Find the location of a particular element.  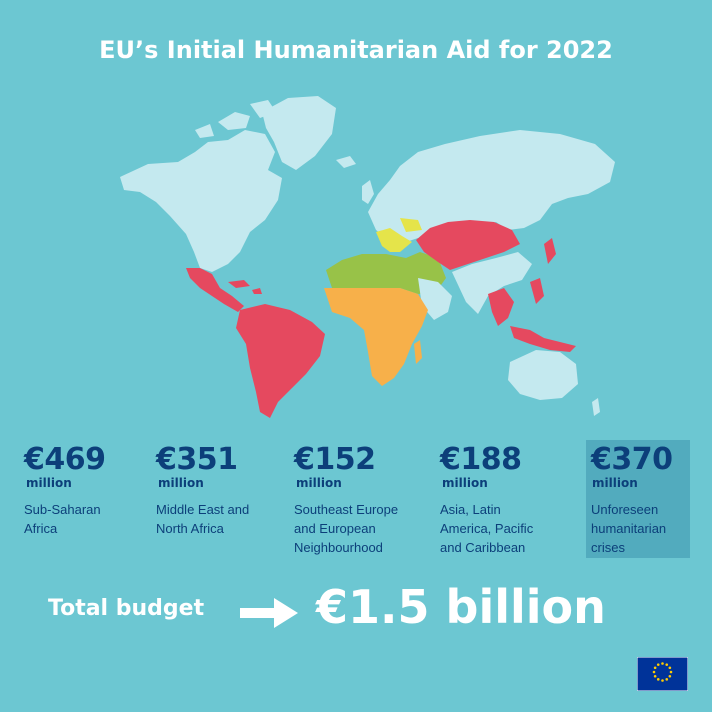

eu-flag-icon is located at coordinates (662, 674).